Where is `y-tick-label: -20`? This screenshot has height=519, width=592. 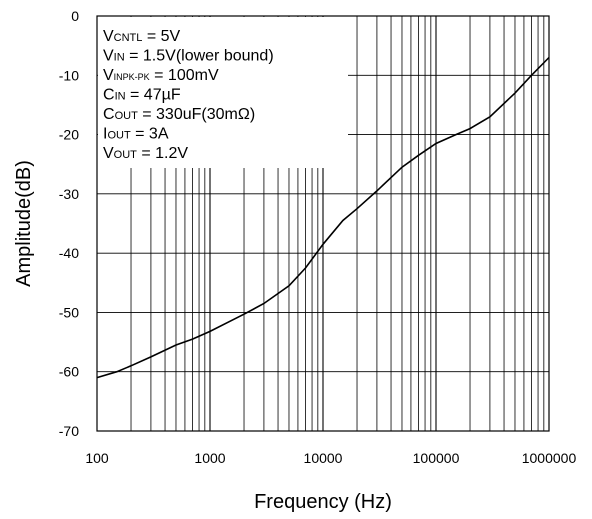
y-tick-label: -20 is located at coordinates (69, 135).